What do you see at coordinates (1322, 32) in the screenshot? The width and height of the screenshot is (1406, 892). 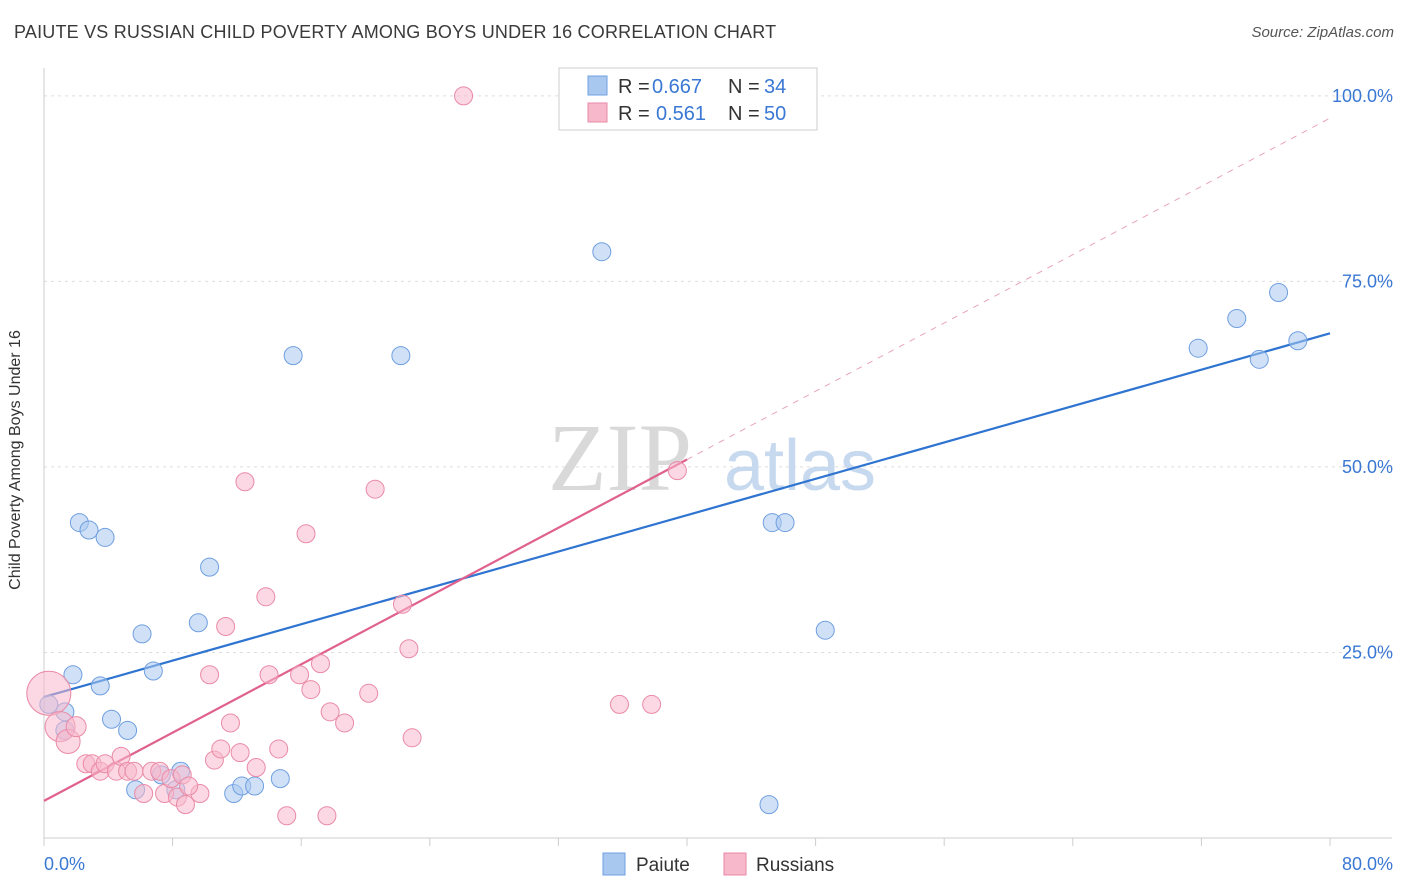 I see `source-note: Source: ZipAtlas.com` at bounding box center [1322, 32].